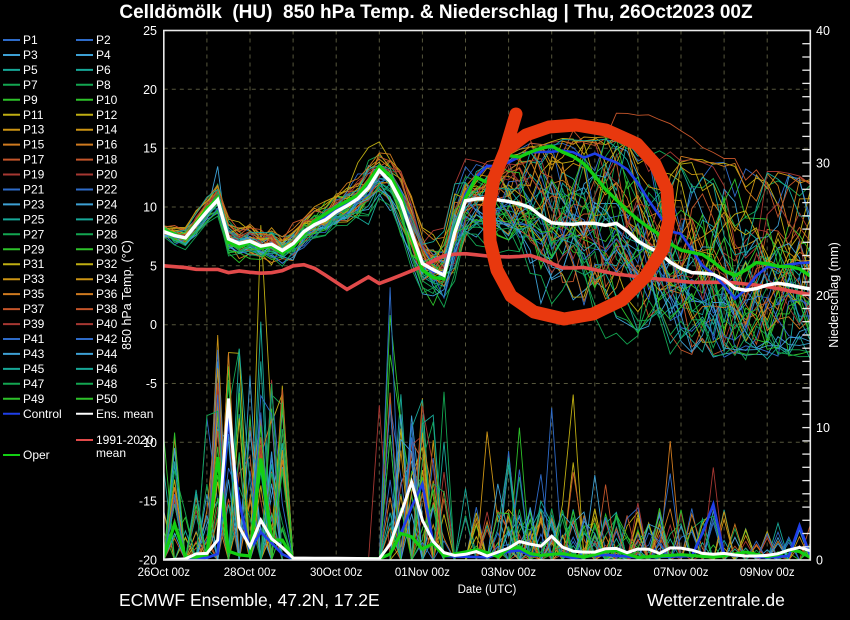  What do you see at coordinates (107, 219) in the screenshot?
I see `svg-text: P26` at bounding box center [107, 219].